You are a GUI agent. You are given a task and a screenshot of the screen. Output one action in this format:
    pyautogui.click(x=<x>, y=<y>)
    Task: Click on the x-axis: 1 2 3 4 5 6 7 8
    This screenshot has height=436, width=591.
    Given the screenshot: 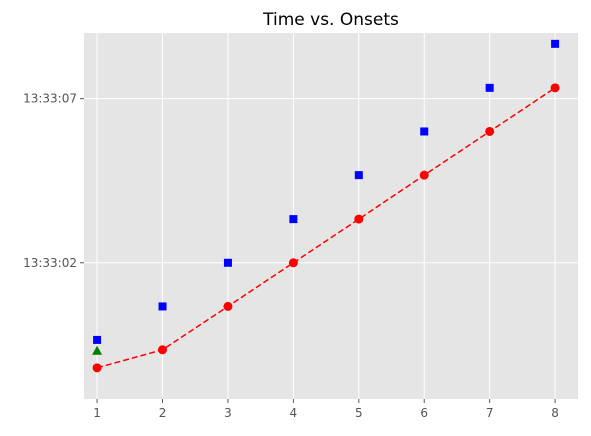 What is the action you would take?
    pyautogui.click(x=326, y=409)
    